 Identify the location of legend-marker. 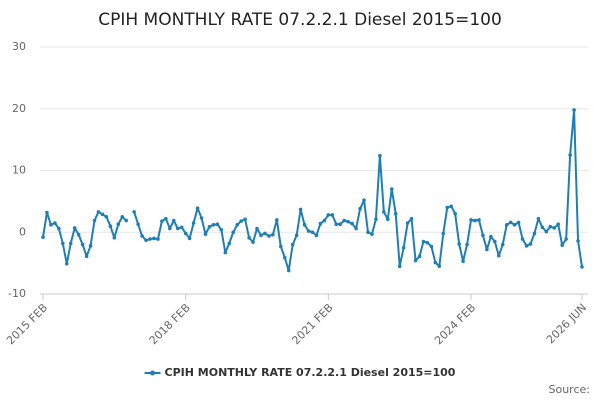
(153, 373).